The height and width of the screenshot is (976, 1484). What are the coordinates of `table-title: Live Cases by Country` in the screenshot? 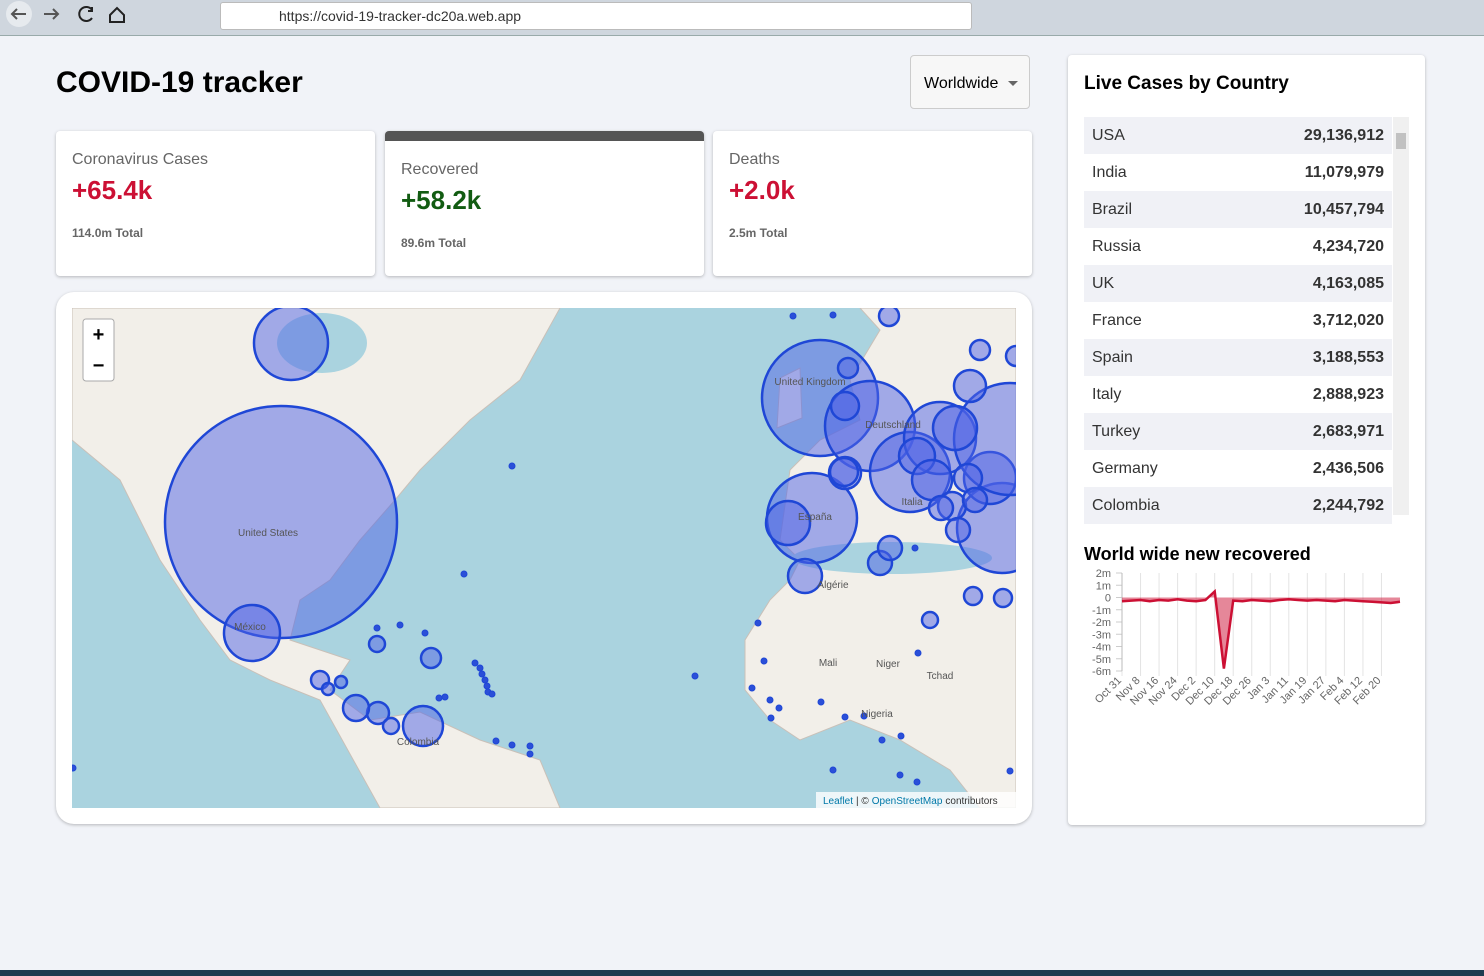 It's located at (1186, 83).